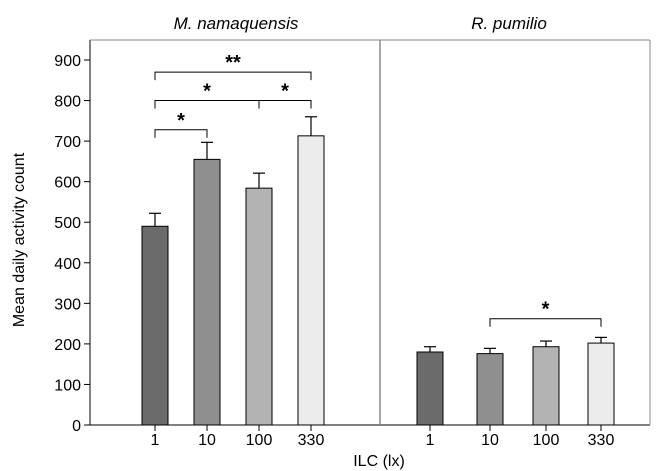  Describe the element at coordinates (67, 102) in the screenshot. I see `y-tick-label: 800` at that location.